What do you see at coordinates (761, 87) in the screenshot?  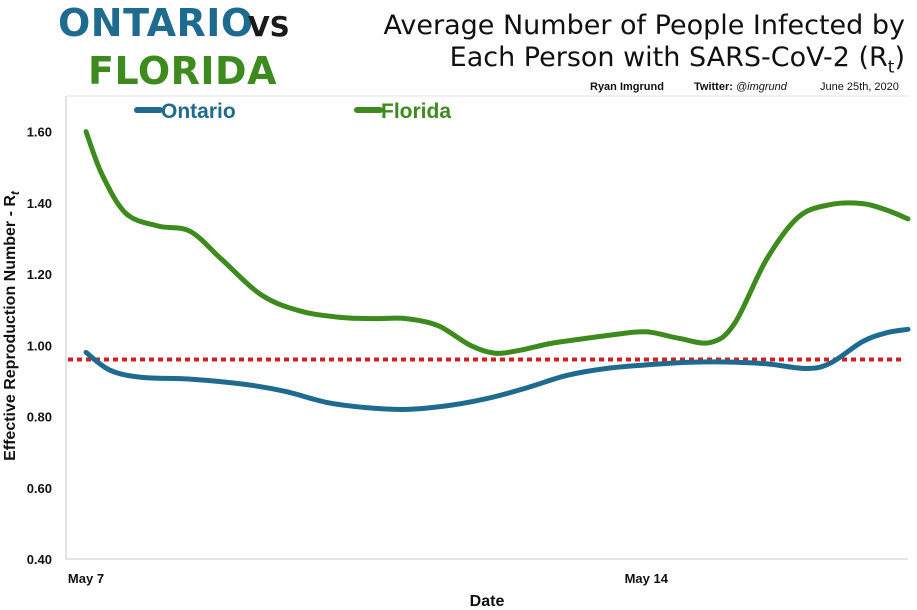 I see `twitter-handle: @imgrund` at bounding box center [761, 87].